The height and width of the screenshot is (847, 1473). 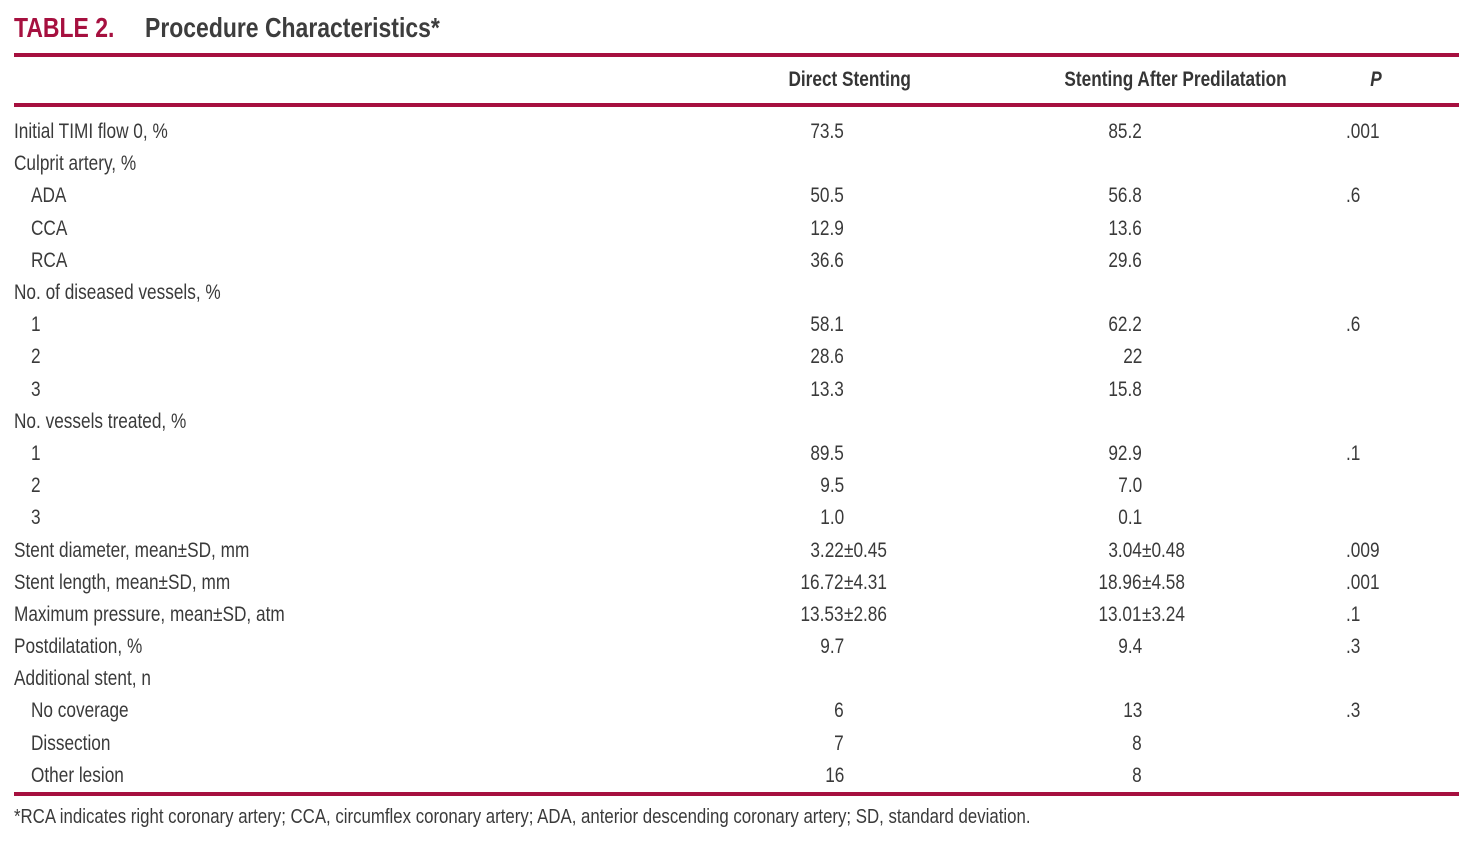 I want to click on row-label: Stent length, mean±SD, mm, so click(x=122, y=582).